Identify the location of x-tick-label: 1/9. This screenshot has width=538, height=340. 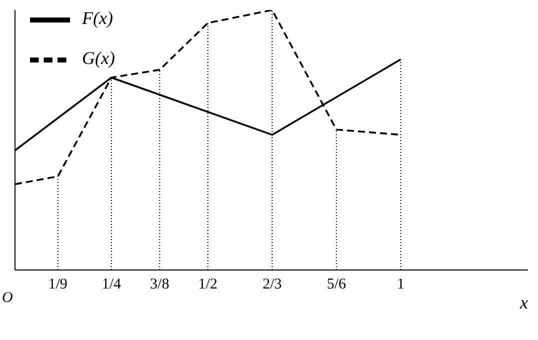
(58, 284).